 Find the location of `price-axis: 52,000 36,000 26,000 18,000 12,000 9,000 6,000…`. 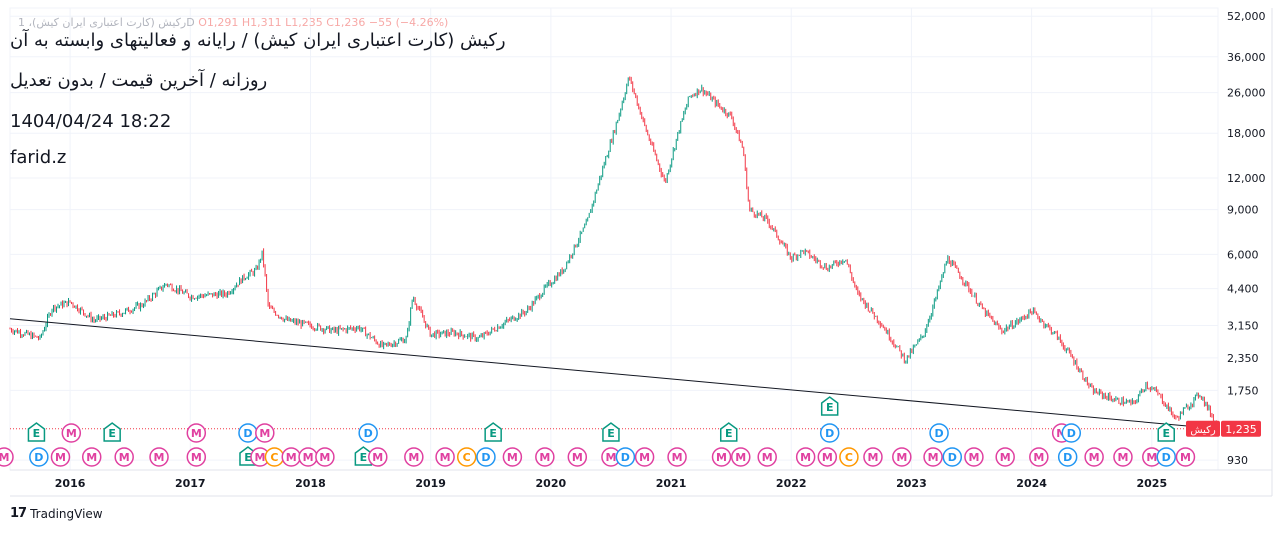

price-axis: 52,000 36,000 26,000 18,000 12,000 9,000 6,000… is located at coordinates (1246, 238).